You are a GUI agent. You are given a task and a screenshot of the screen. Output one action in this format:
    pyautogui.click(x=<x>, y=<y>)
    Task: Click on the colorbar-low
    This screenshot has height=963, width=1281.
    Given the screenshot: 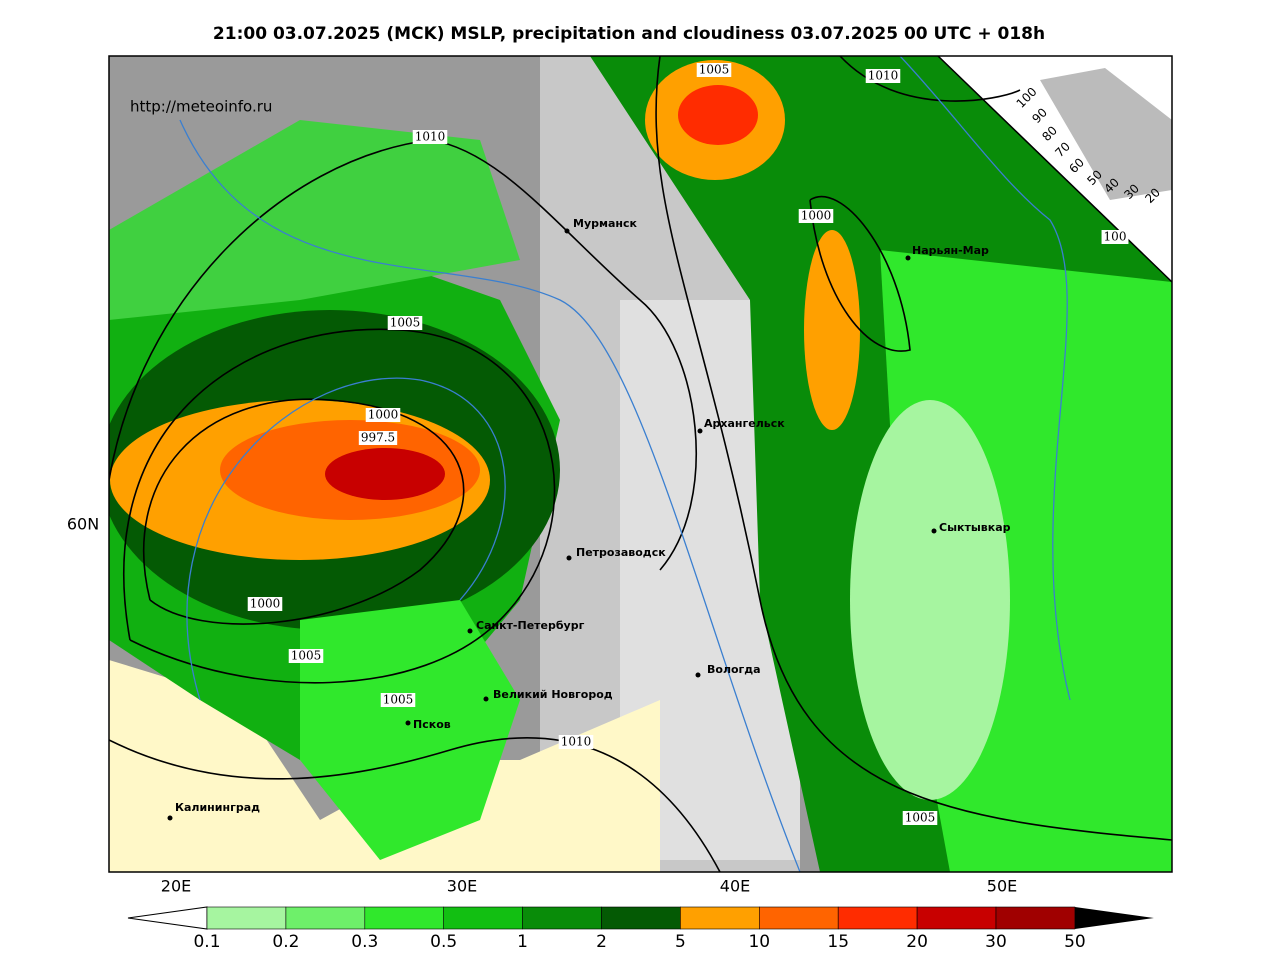 What is the action you would take?
    pyautogui.click(x=167, y=918)
    